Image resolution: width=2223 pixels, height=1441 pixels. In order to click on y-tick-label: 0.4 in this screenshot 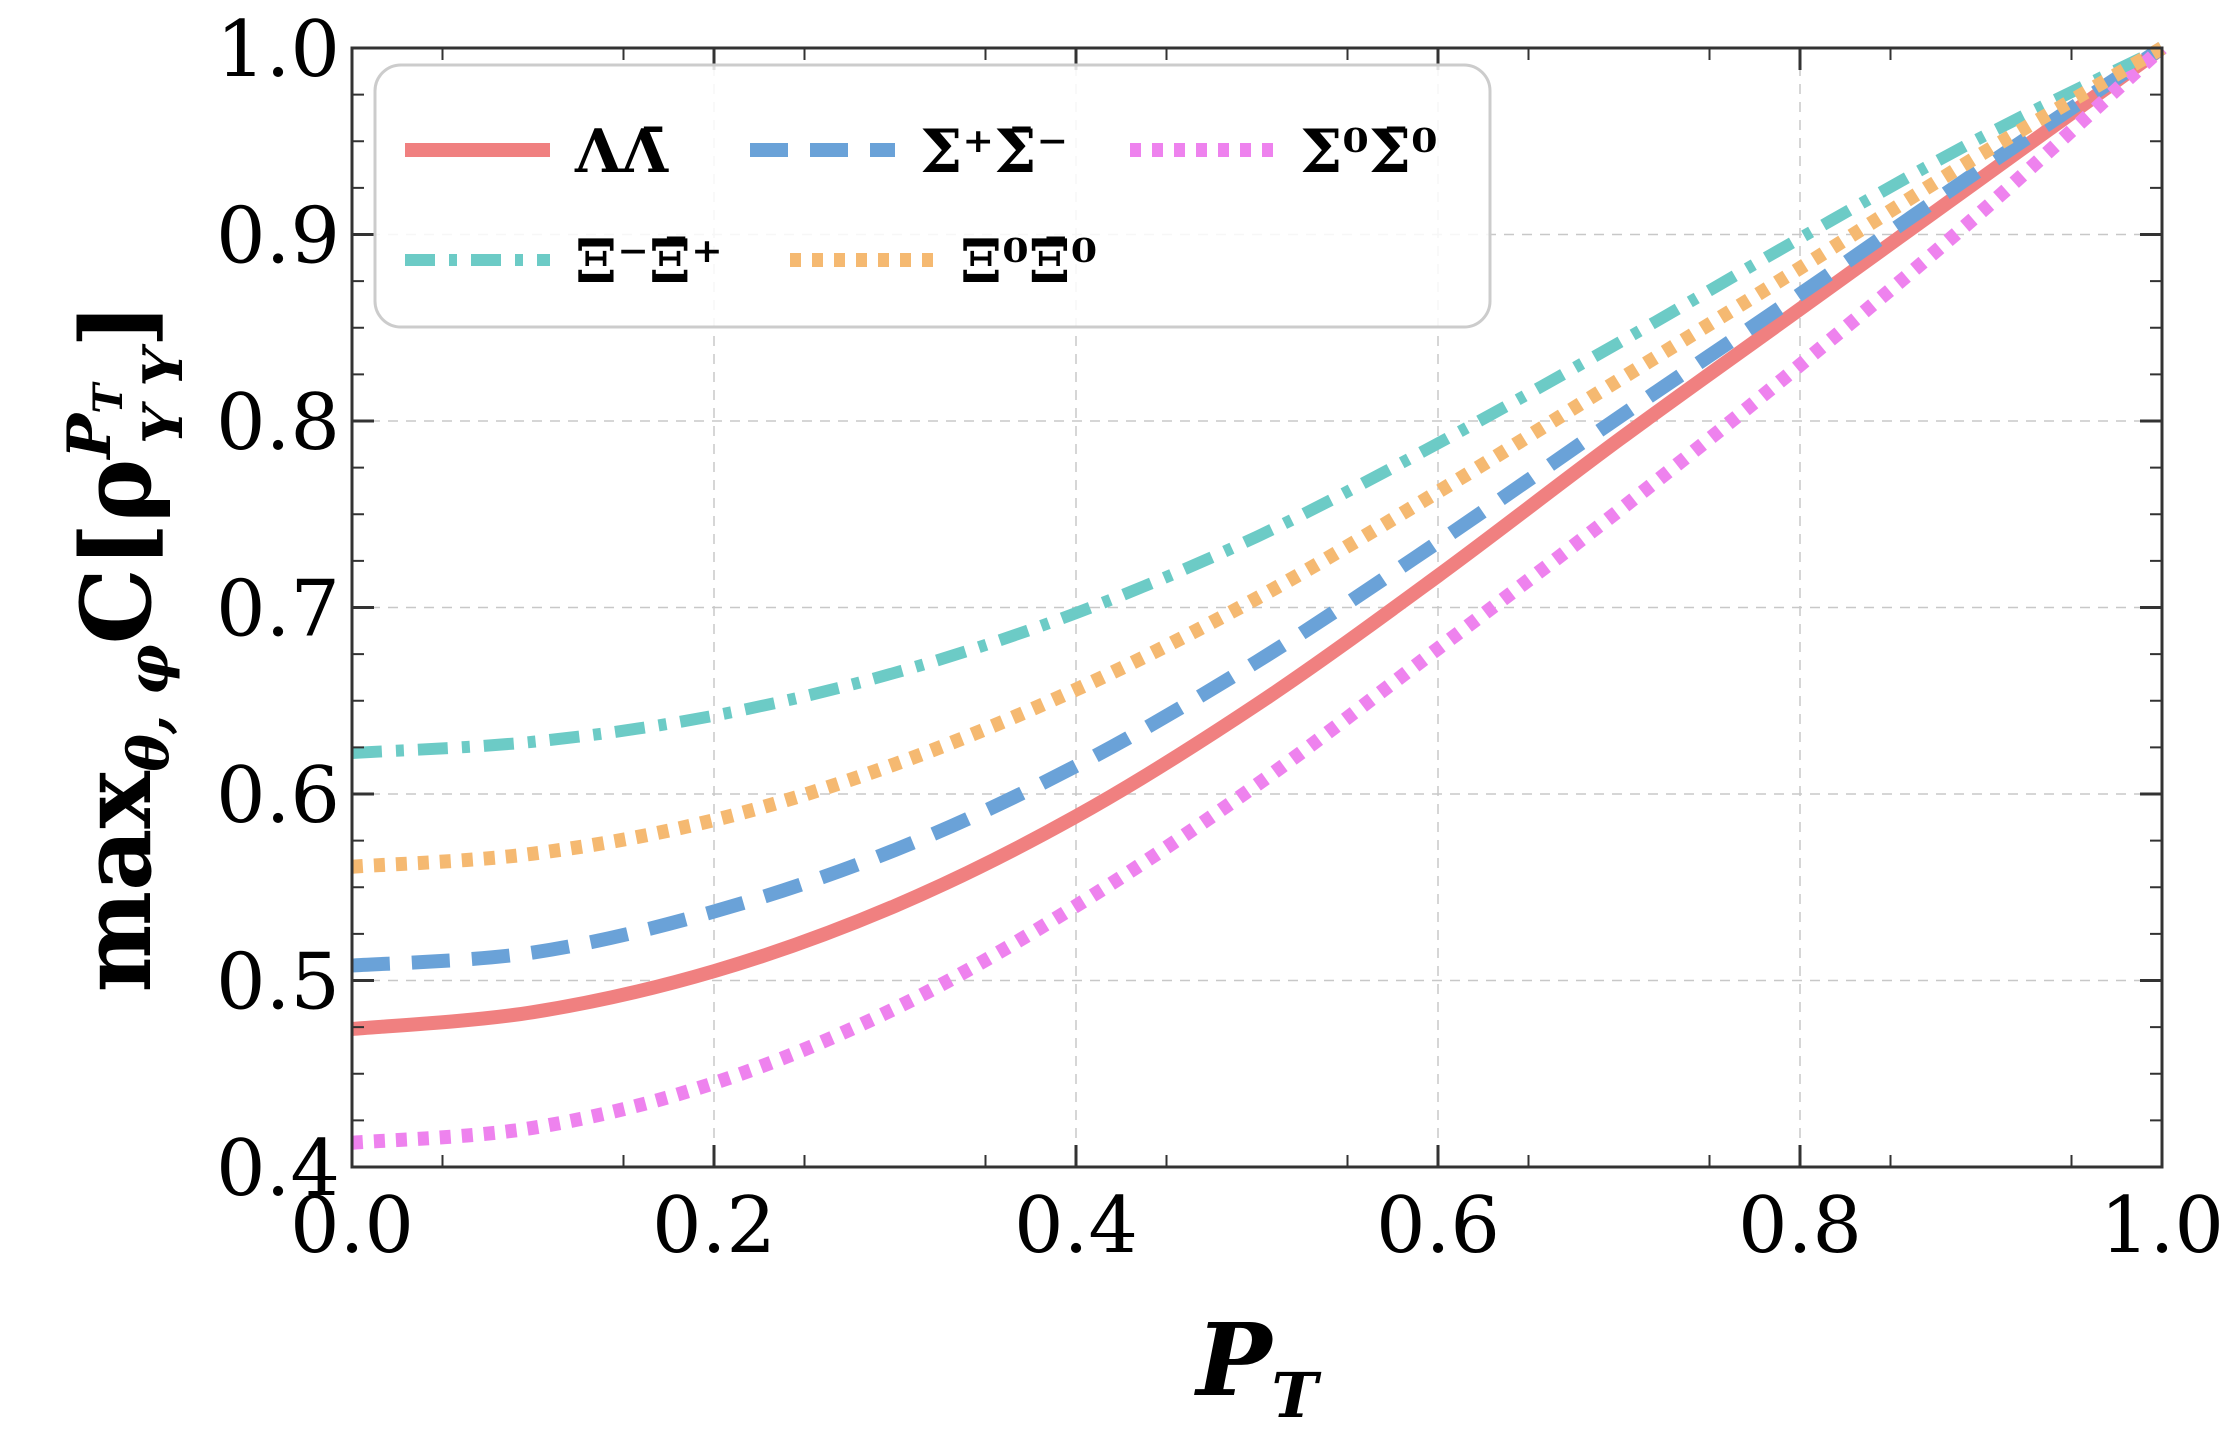, I will do `click(278, 1169)`.